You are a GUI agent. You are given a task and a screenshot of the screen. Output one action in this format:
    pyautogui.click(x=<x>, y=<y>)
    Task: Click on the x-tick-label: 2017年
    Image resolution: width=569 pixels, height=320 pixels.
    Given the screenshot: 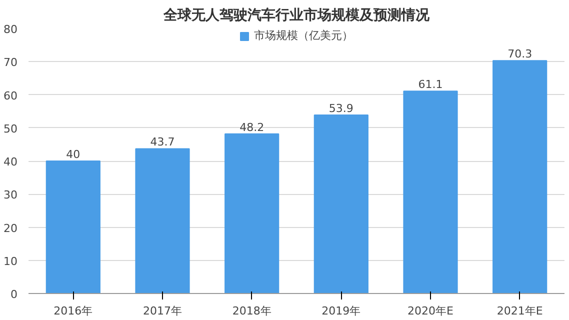 What is the action you would take?
    pyautogui.click(x=162, y=311)
    